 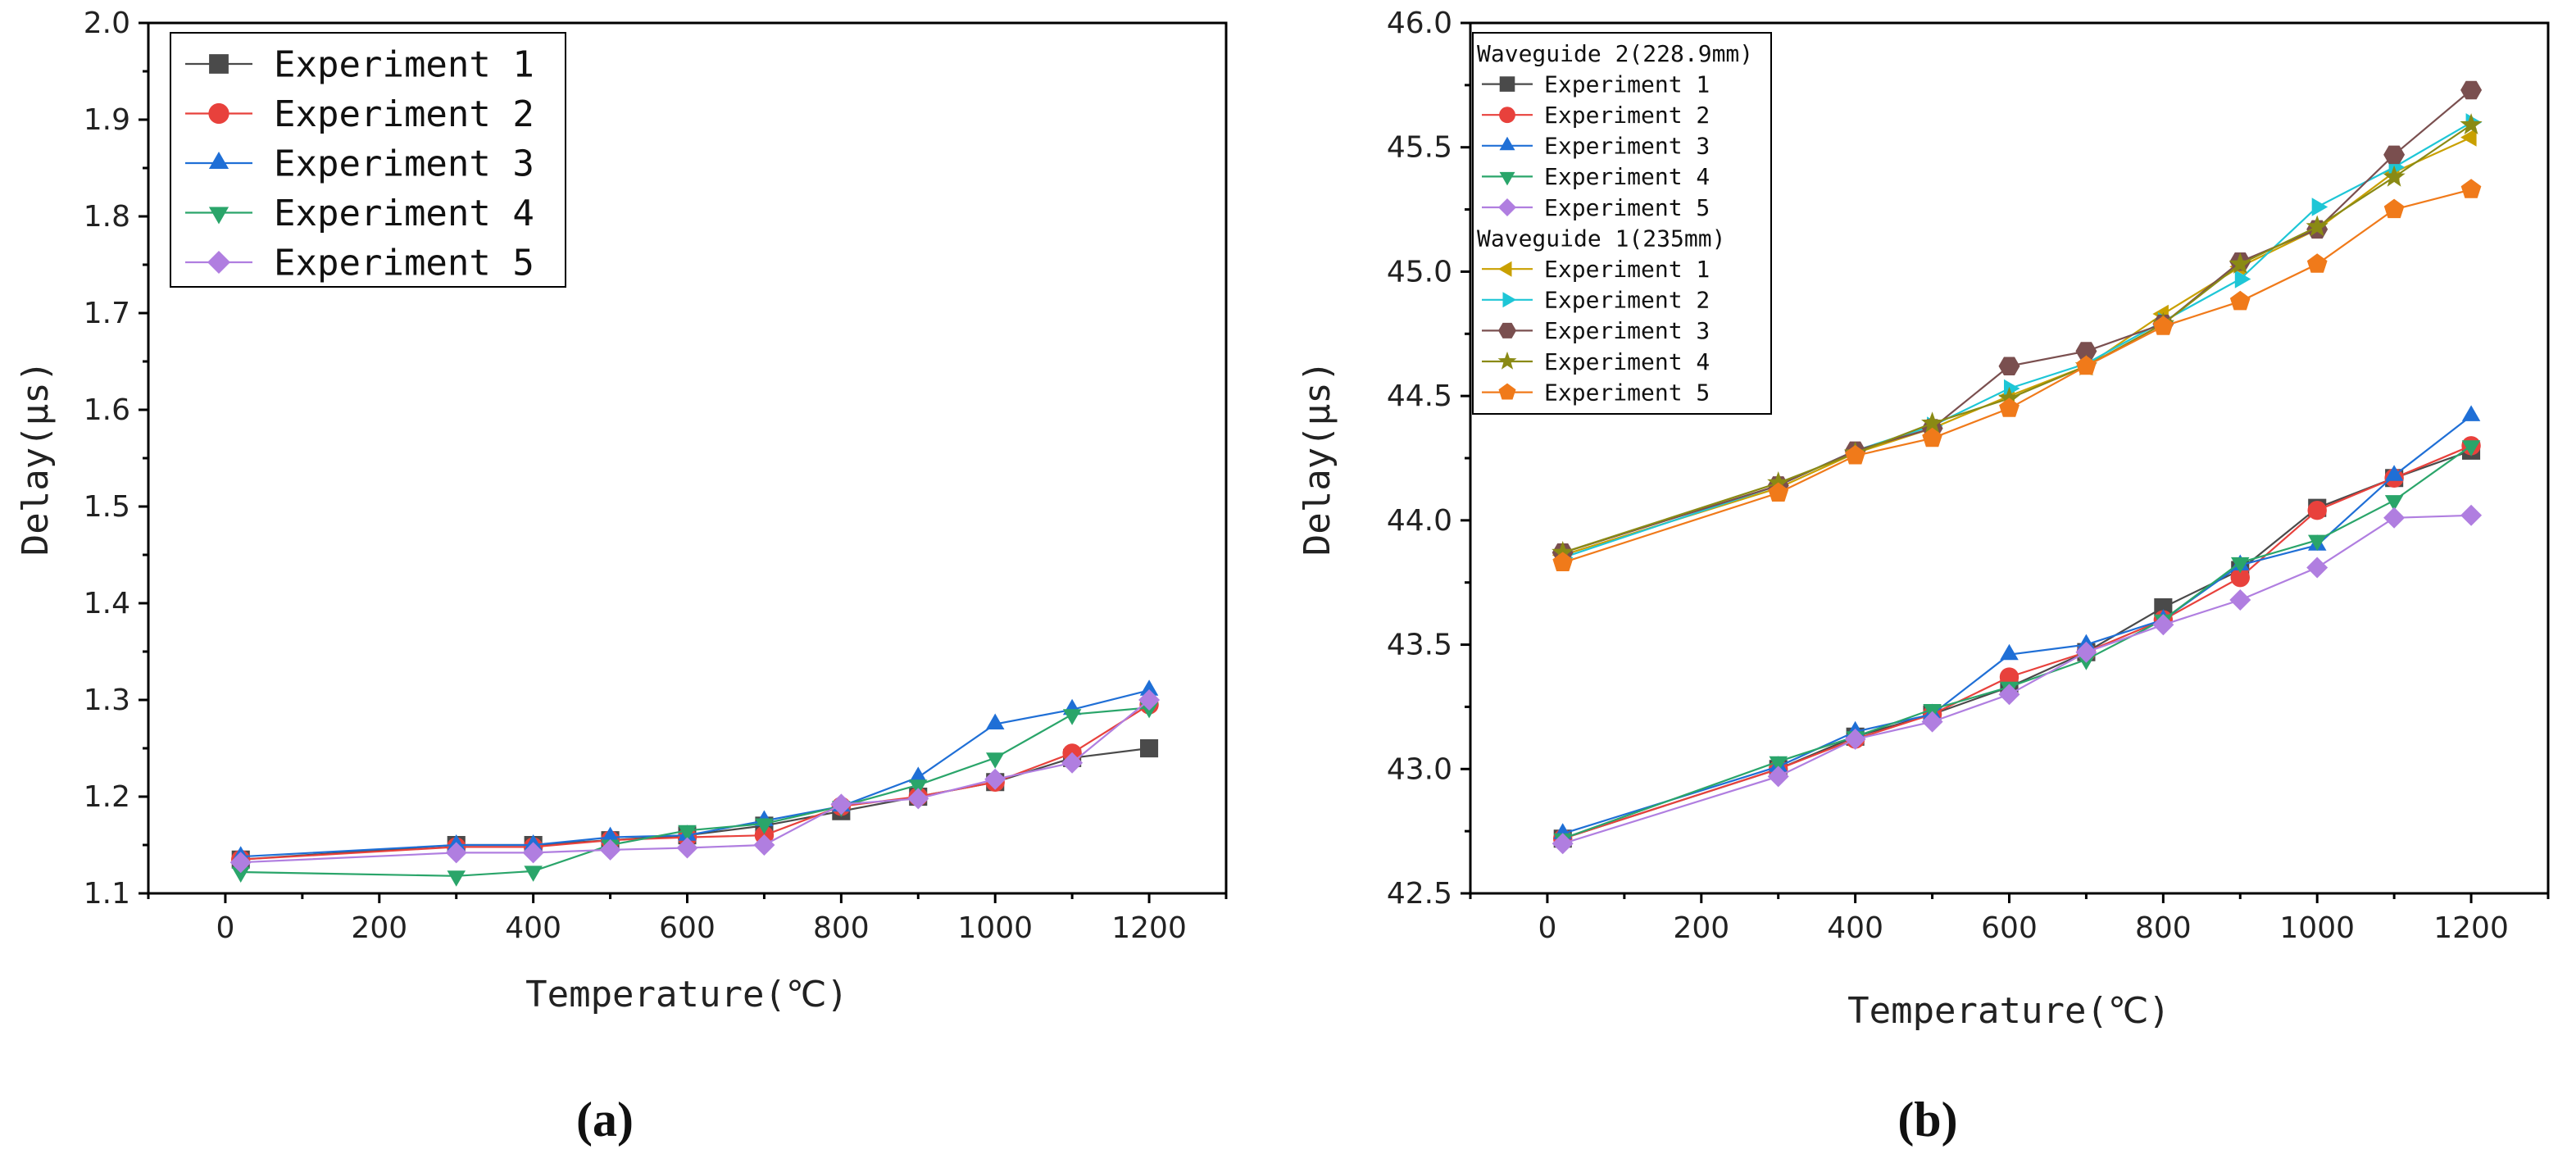 What do you see at coordinates (107, 700) in the screenshot?
I see `y-tick-label: 1.3` at bounding box center [107, 700].